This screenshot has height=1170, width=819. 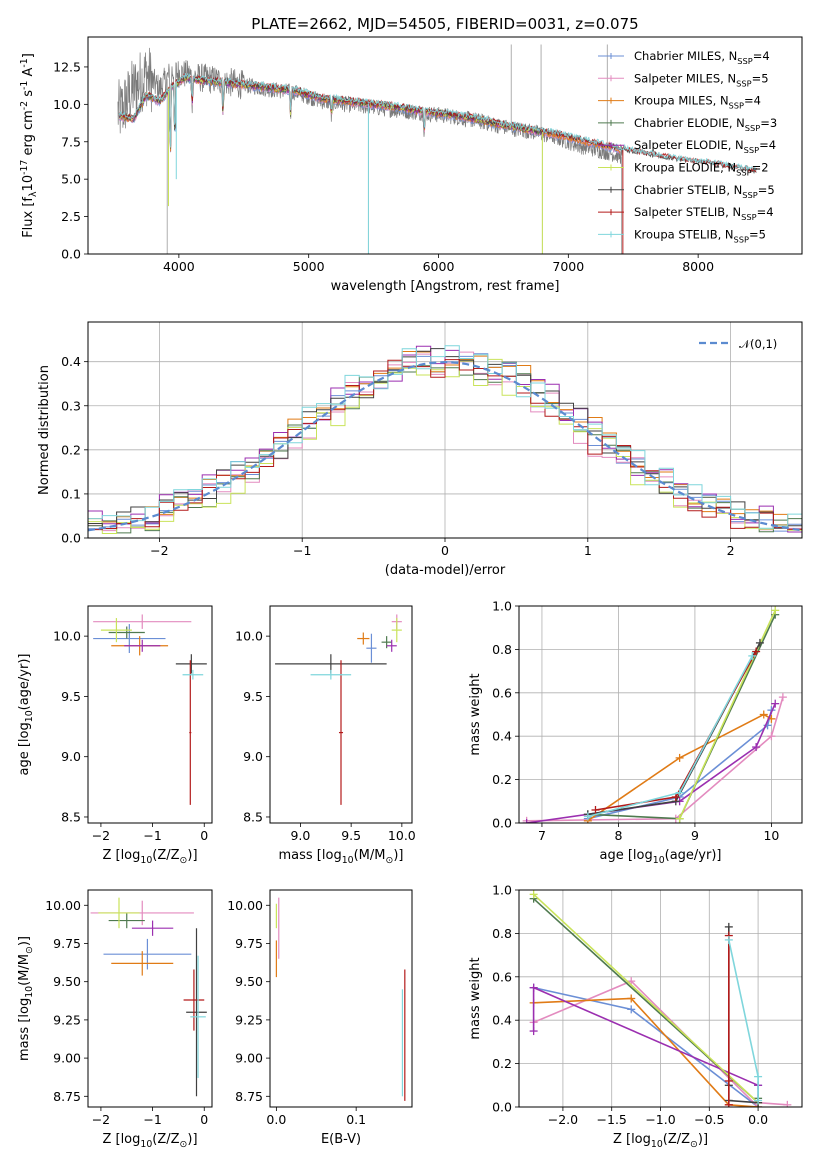 I want to click on label-fragment: erg cm, so click(x=28, y=134).